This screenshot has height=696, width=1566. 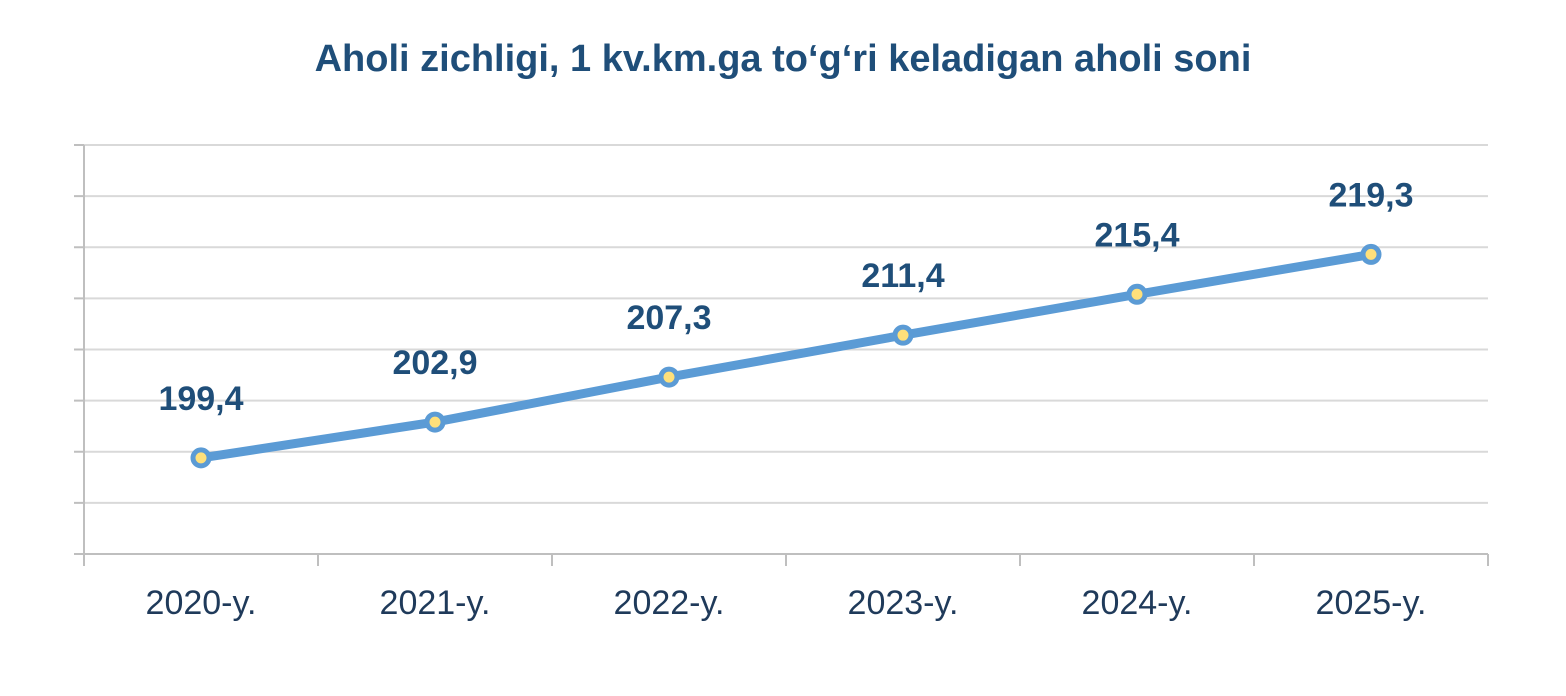 What do you see at coordinates (434, 363) in the screenshot?
I see `data-label: 202,9` at bounding box center [434, 363].